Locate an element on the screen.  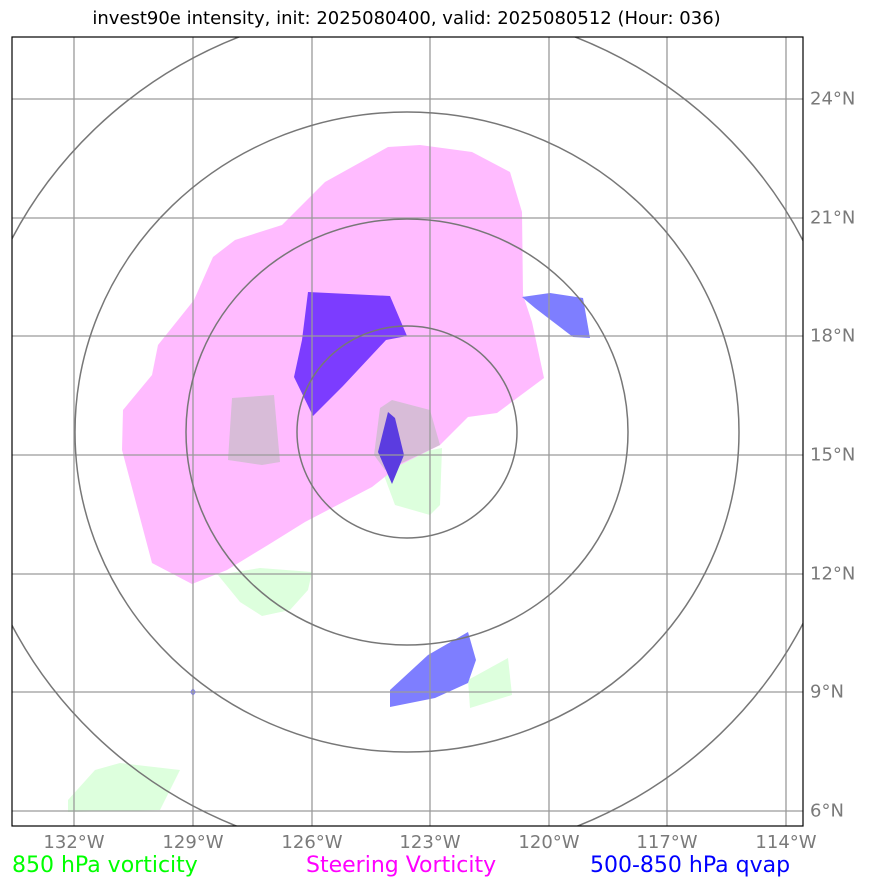
lat-label-18n: 18°N is located at coordinates (833, 336).